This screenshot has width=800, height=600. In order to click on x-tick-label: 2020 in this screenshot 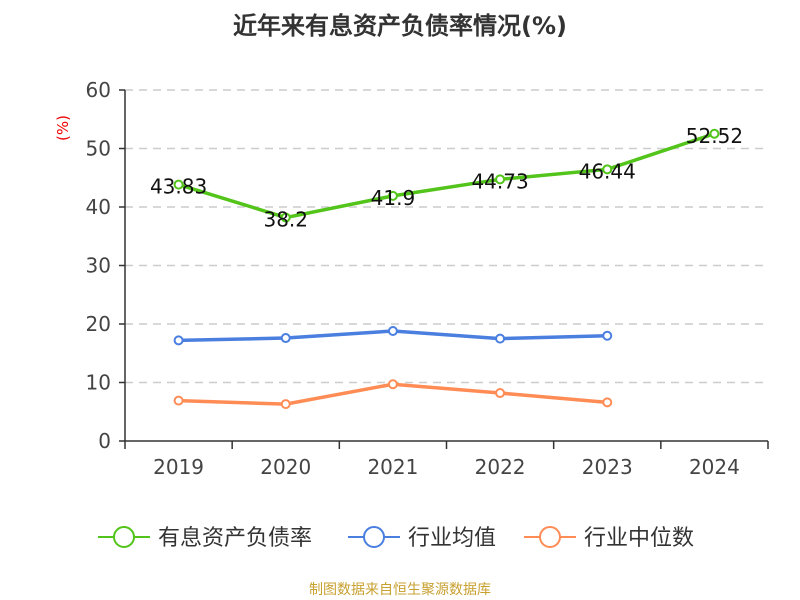, I will do `click(285, 467)`.